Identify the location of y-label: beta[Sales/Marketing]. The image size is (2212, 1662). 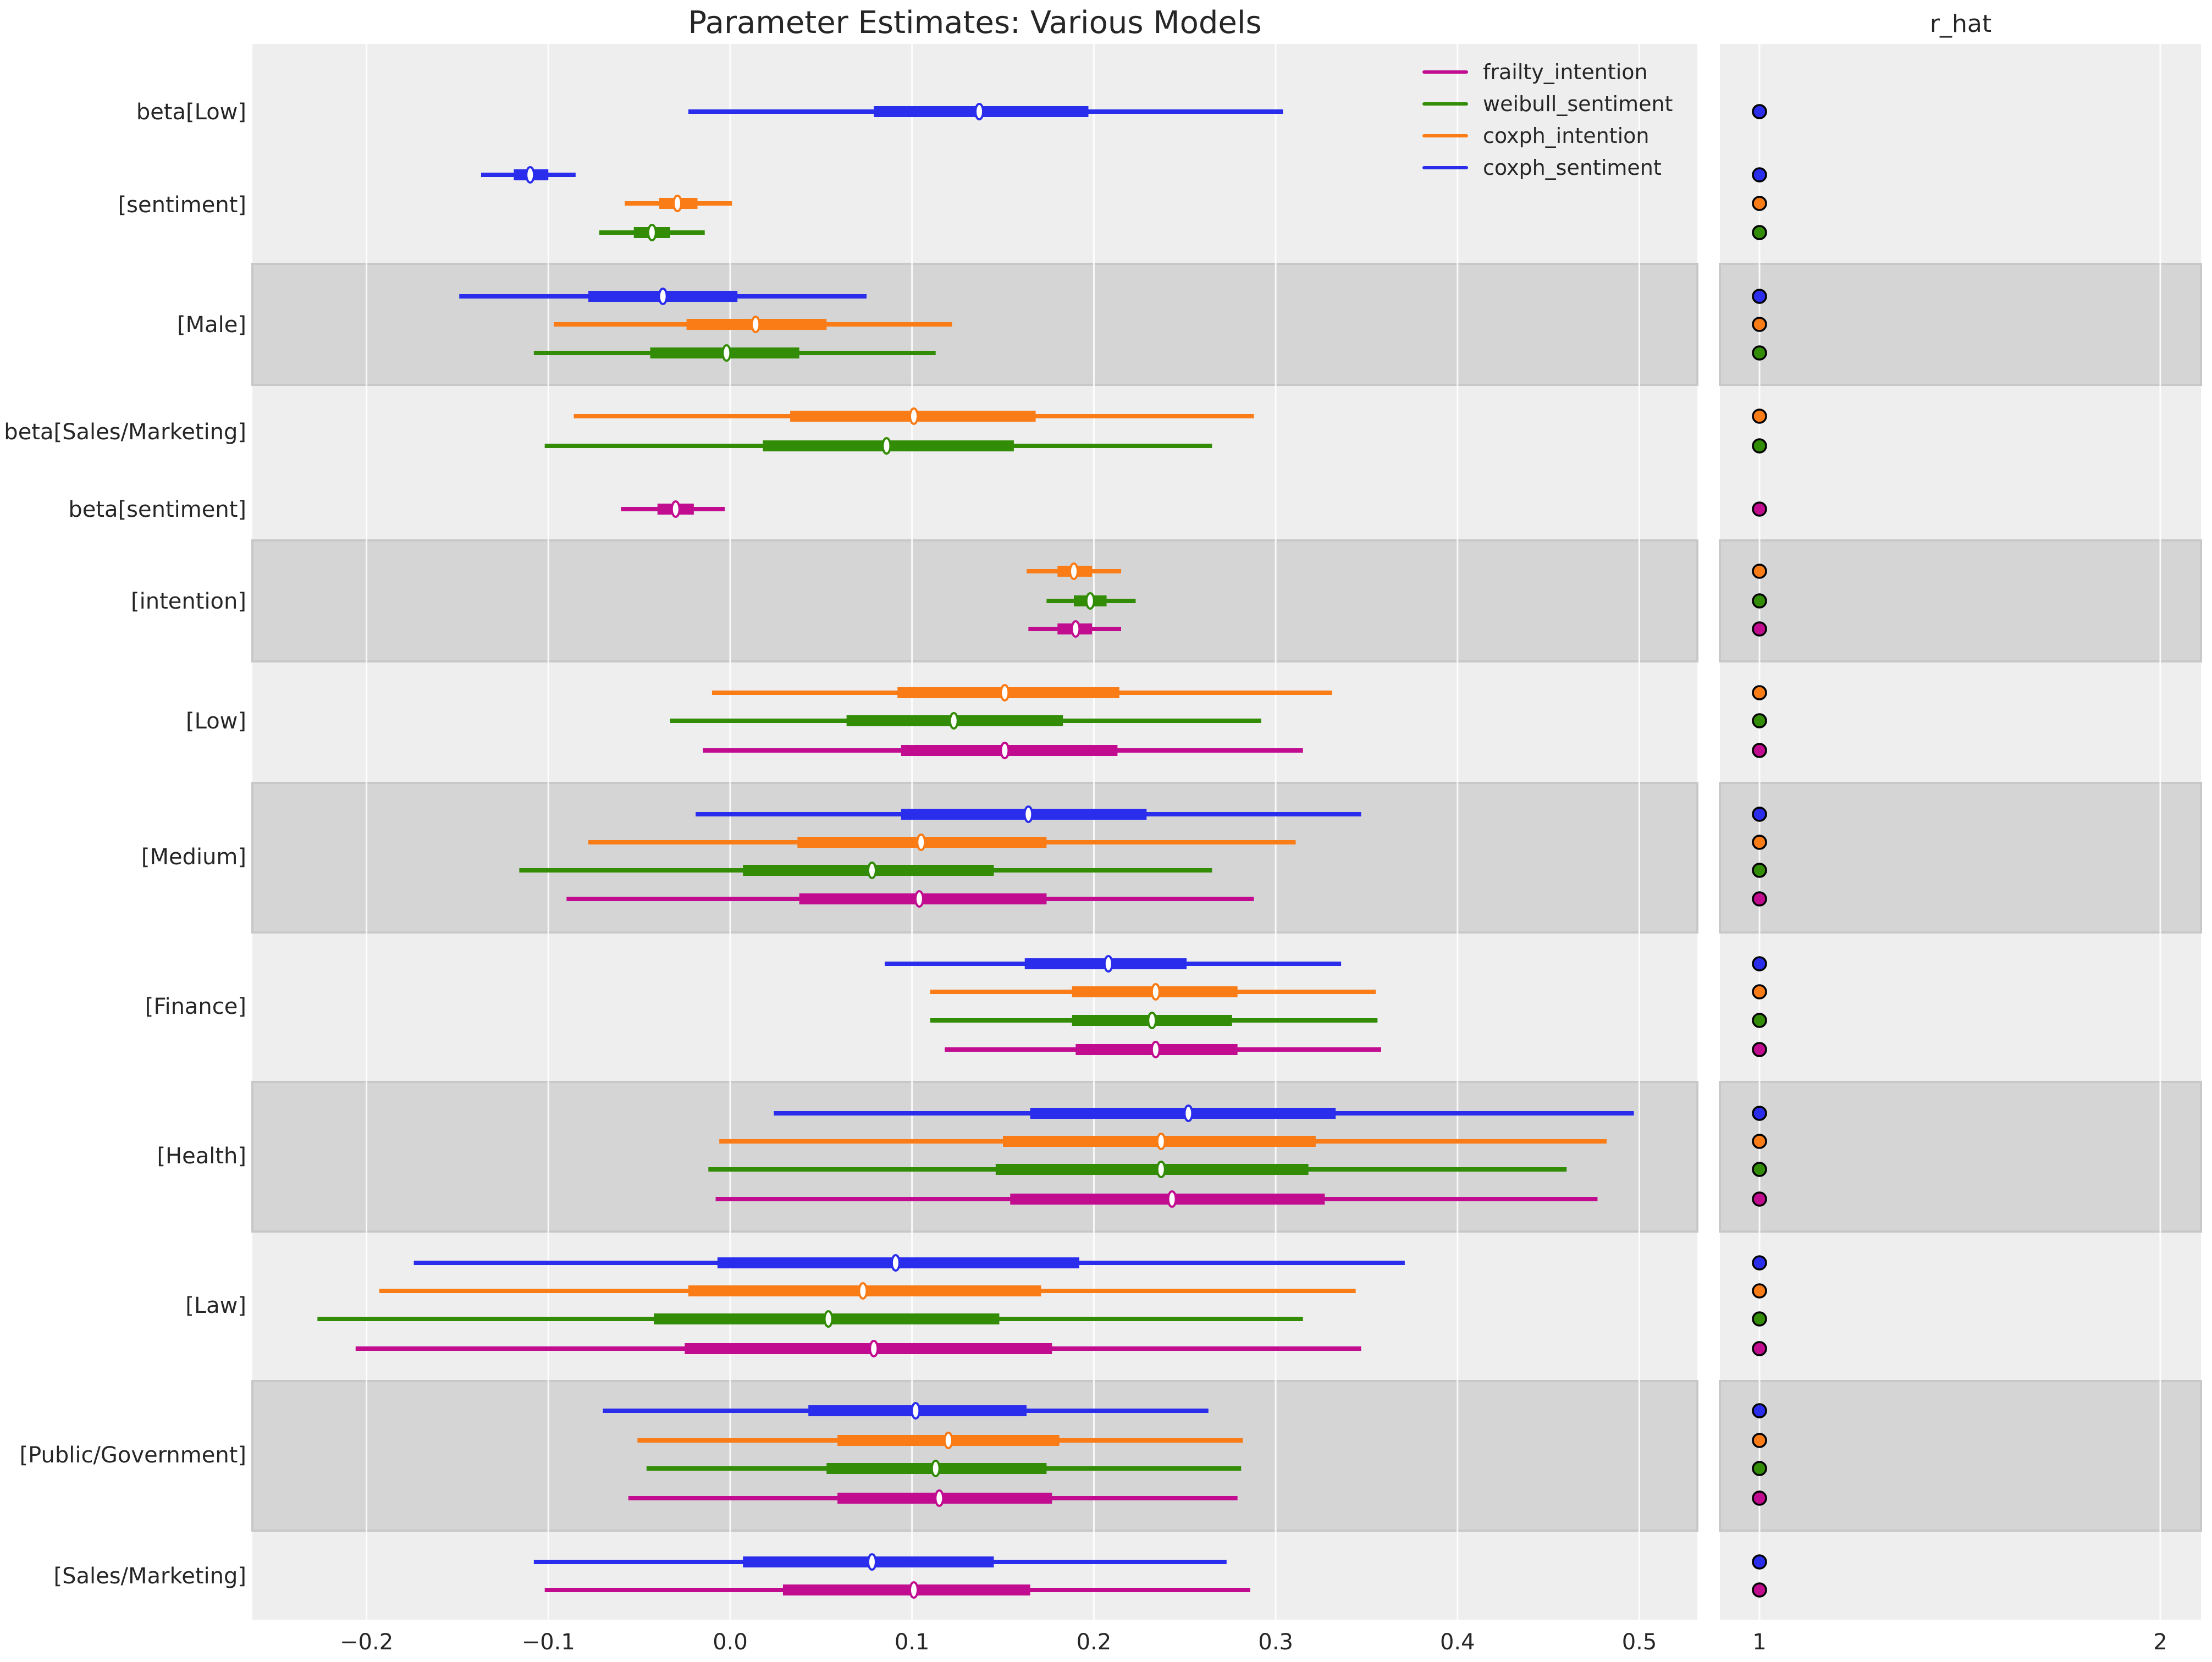
(125, 432).